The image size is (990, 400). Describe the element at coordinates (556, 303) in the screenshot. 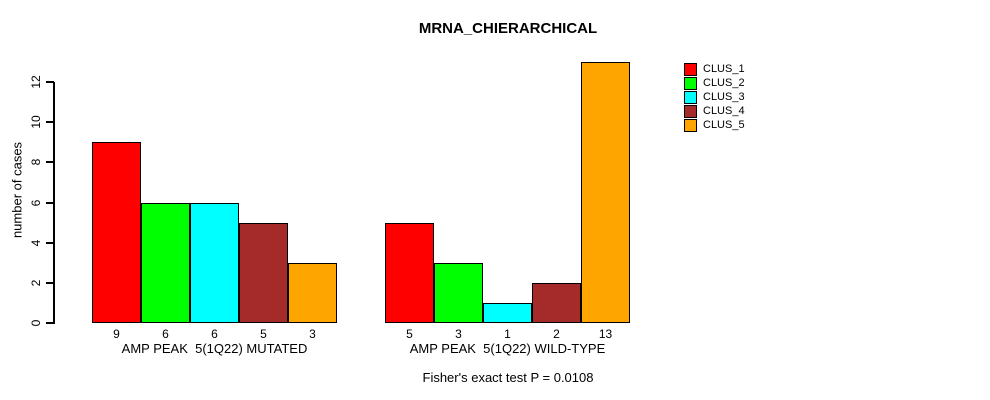

I see `bar-clus_4-group2` at that location.